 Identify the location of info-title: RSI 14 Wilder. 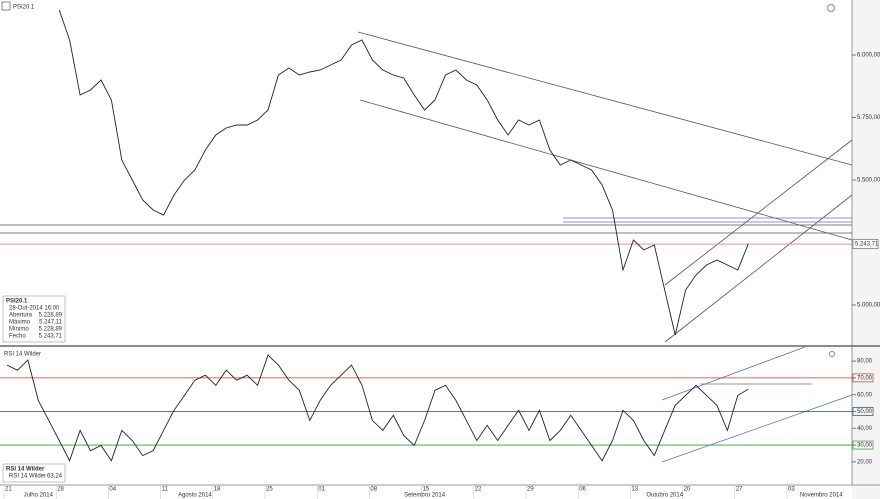
(25, 470).